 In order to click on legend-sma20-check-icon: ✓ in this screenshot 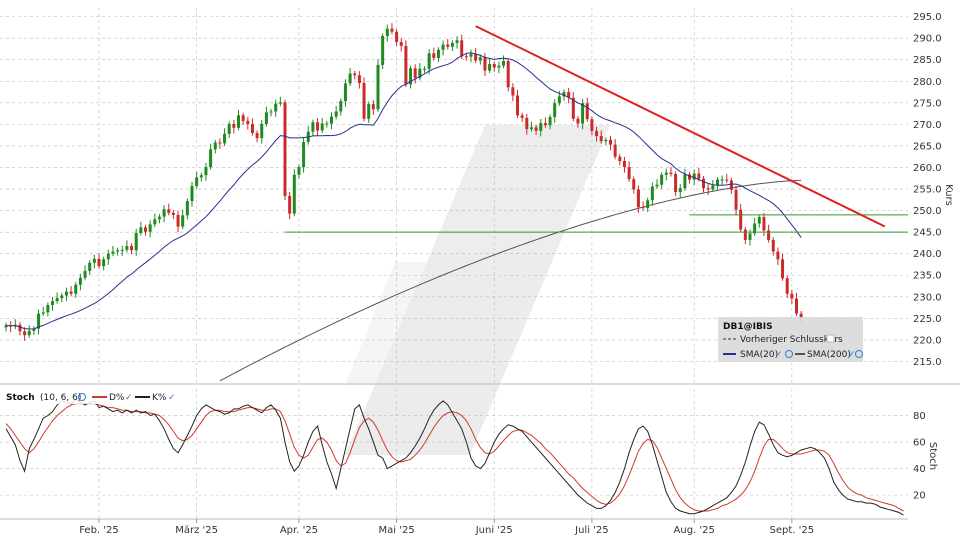, I will do `click(779, 355)`.